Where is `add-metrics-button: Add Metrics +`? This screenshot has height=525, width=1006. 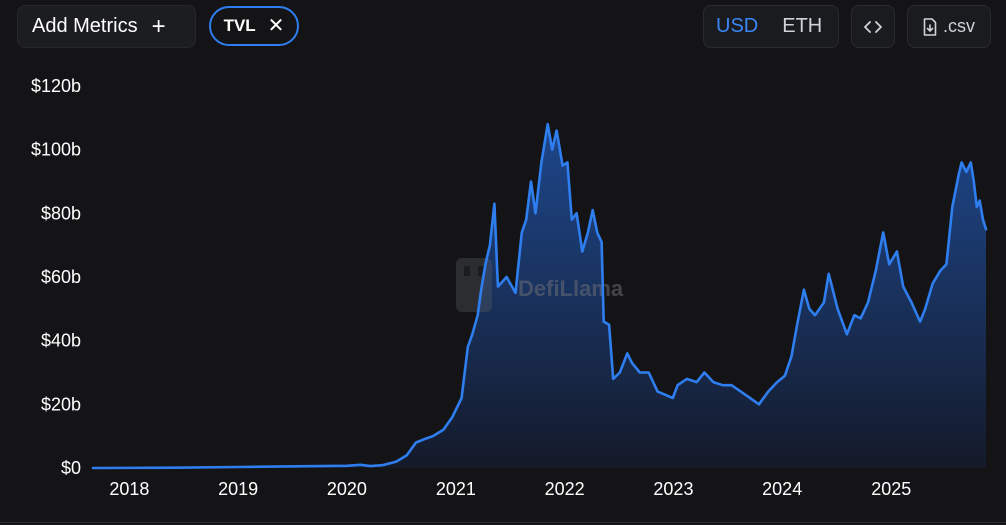 add-metrics-button: Add Metrics + is located at coordinates (106, 26).